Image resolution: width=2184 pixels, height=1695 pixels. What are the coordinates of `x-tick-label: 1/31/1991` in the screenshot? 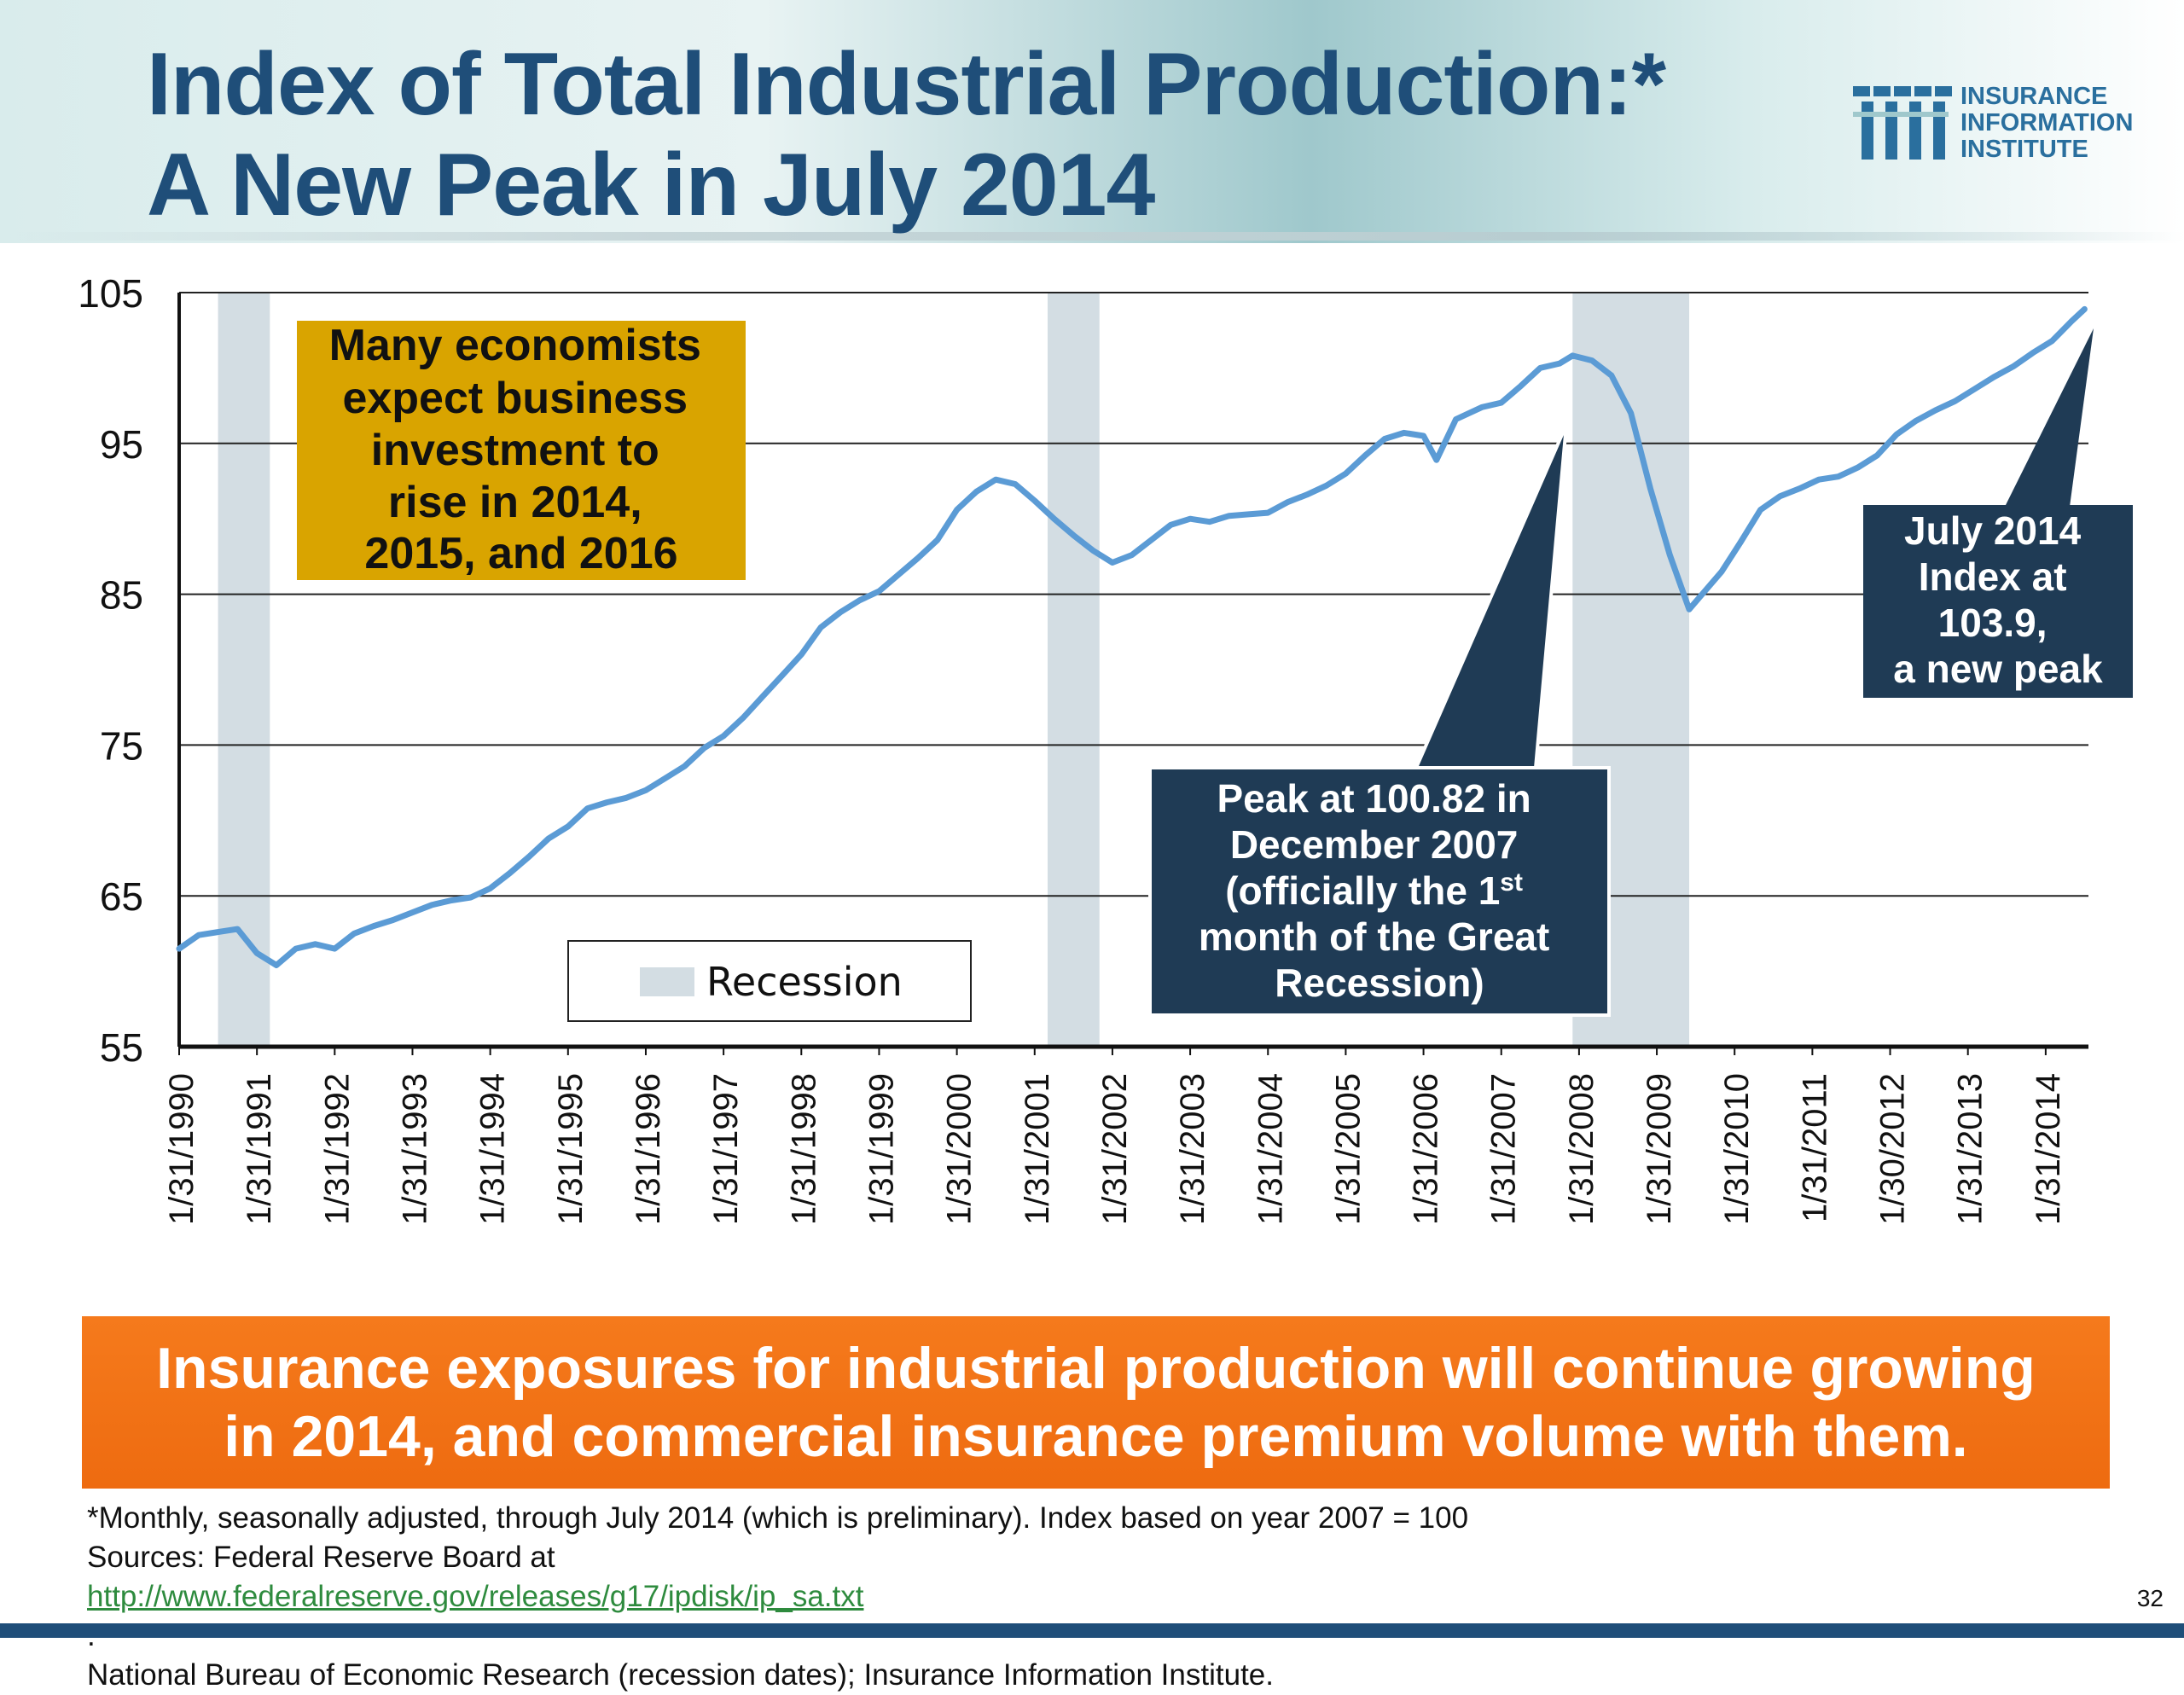 It's located at (259, 1149).